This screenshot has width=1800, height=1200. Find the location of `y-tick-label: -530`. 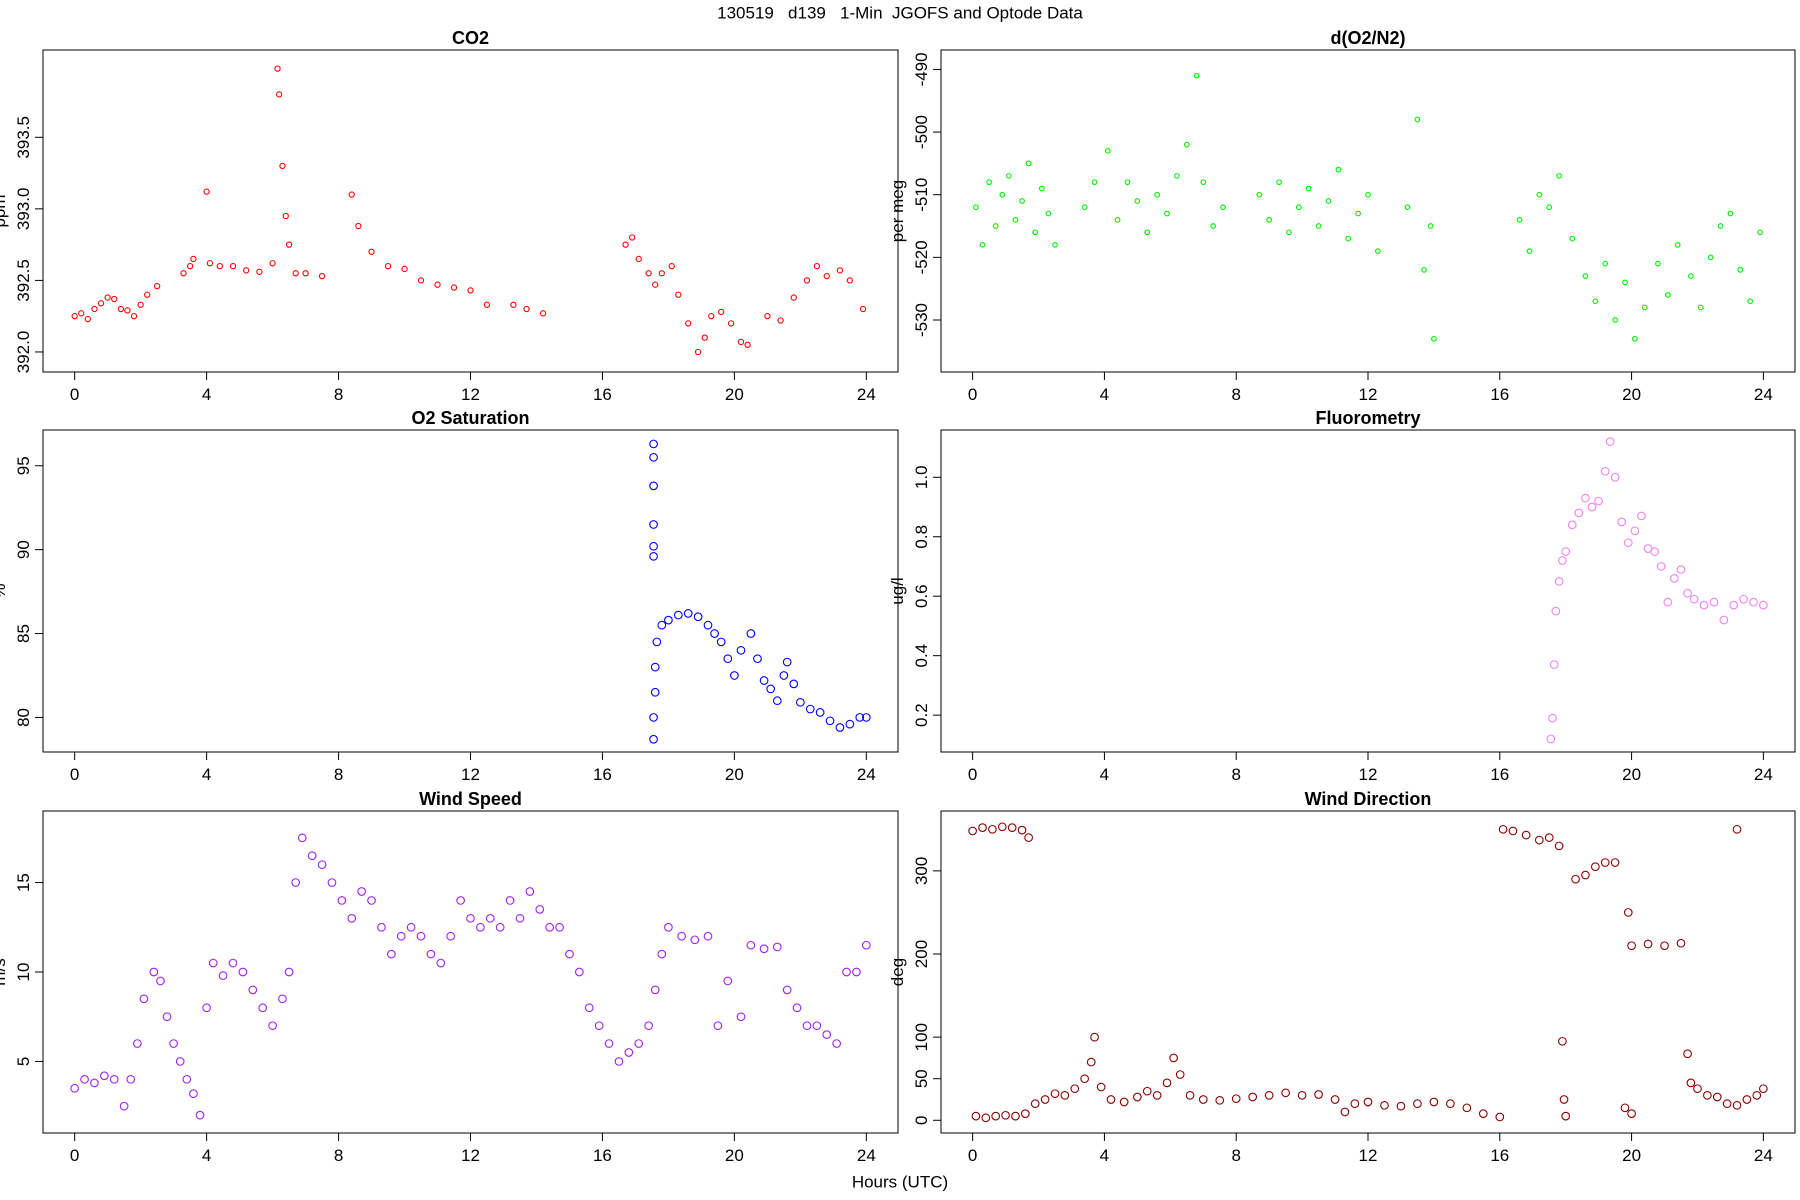

y-tick-label: -530 is located at coordinates (921, 320).